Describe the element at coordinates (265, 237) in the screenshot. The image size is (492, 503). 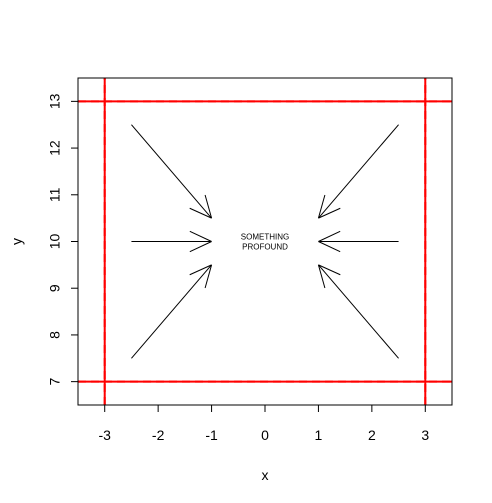
I see `annotation-line: SOMETHING` at that location.